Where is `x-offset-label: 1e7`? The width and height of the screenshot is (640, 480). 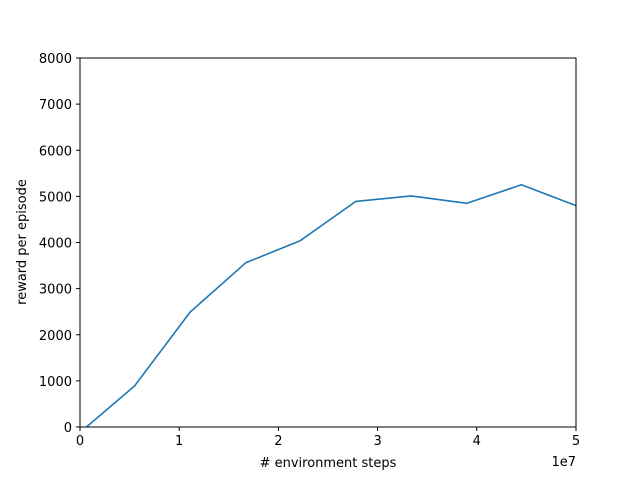 x-offset-label: 1e7 is located at coordinates (563, 462).